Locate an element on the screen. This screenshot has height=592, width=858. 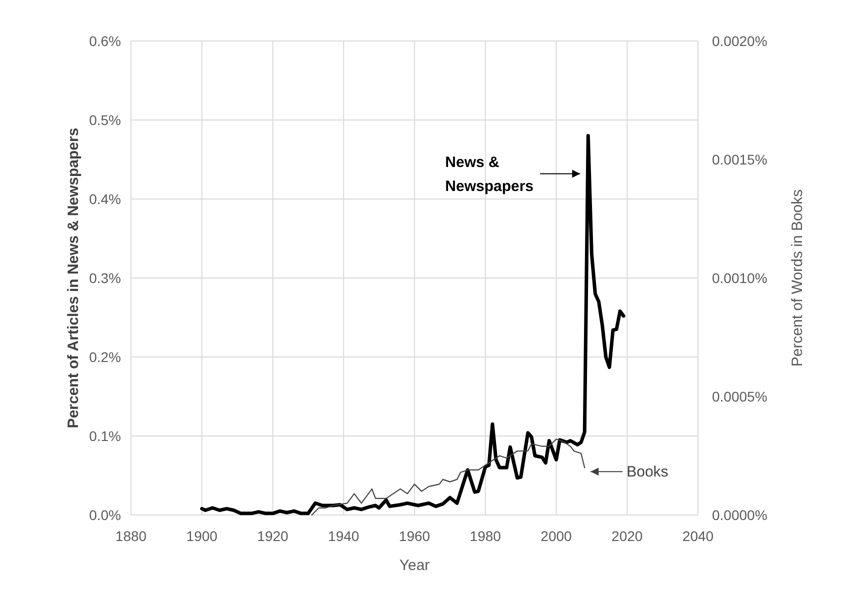
y-tick-label: 0.1% is located at coordinates (105, 436).